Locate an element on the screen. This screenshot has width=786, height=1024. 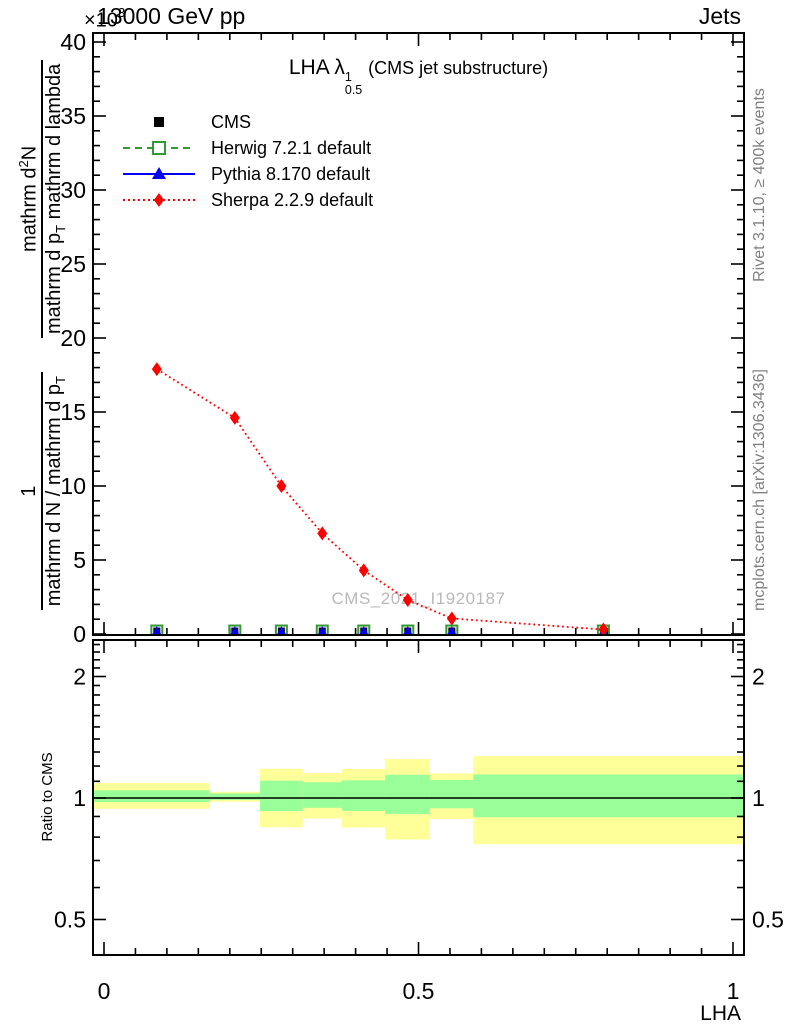
frac2-num-text2: N is located at coordinates (29, 153).